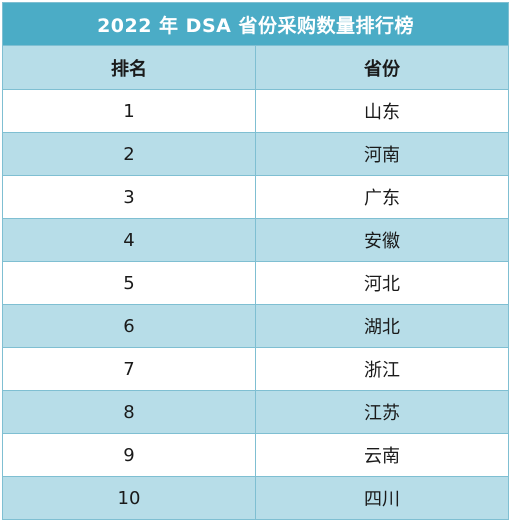 This screenshot has height=521, width=511. What do you see at coordinates (129, 67) in the screenshot?
I see `rank-column-header: 排名` at bounding box center [129, 67].